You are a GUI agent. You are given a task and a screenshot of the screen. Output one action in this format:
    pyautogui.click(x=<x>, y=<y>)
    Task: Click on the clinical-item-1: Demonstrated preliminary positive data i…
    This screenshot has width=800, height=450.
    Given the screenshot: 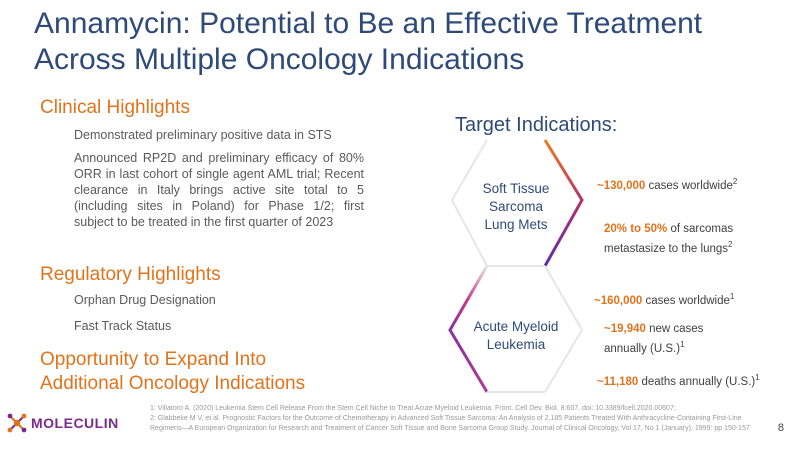 What is the action you would take?
    pyautogui.click(x=203, y=135)
    